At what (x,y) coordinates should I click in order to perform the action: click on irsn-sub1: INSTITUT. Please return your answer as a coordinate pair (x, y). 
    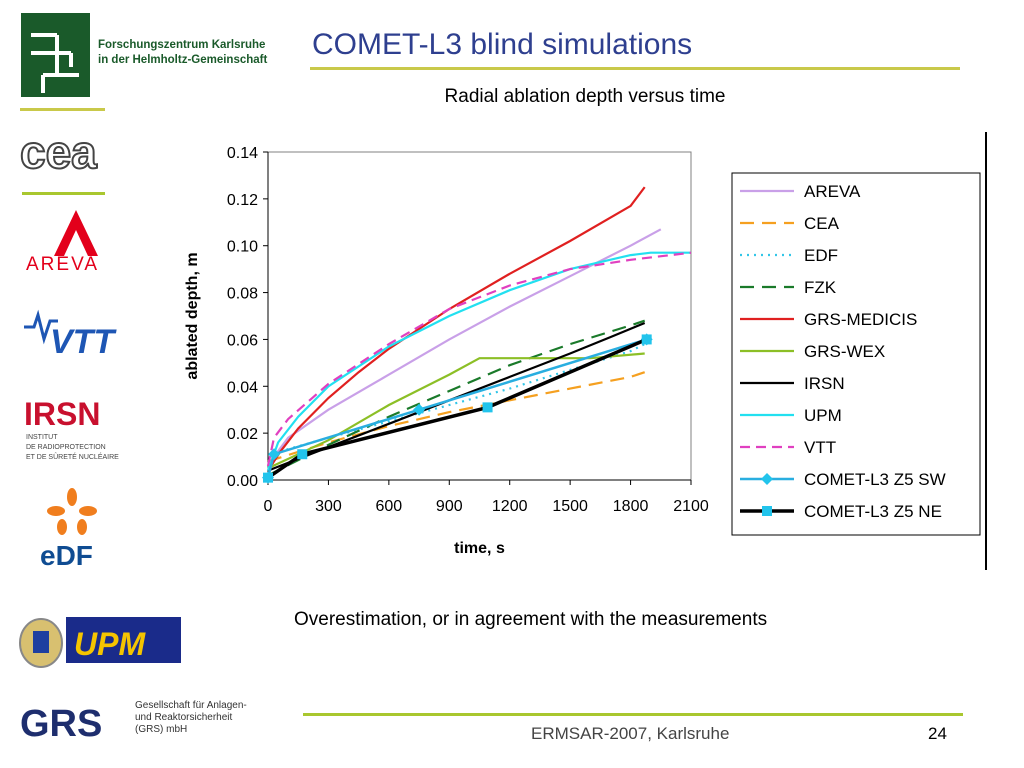
    Looking at the image, I should click on (42, 437).